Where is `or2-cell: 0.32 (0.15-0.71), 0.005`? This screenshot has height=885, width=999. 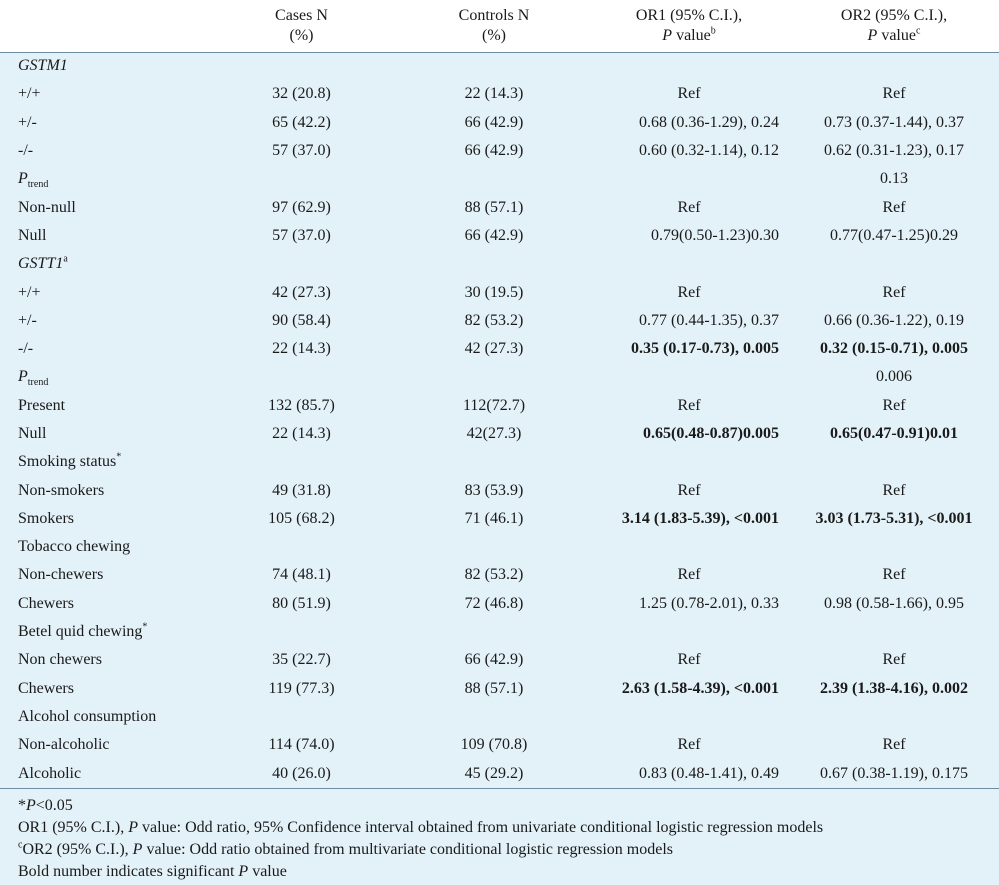 or2-cell: 0.32 (0.15-0.71), 0.005 is located at coordinates (894, 349).